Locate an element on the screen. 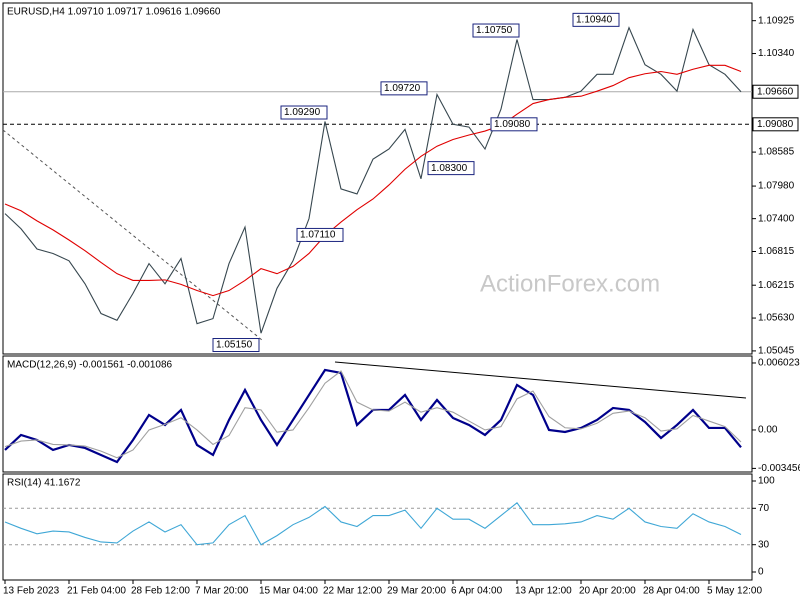 The height and width of the screenshot is (600, 800). watermark: ActionForex.com is located at coordinates (570, 283).